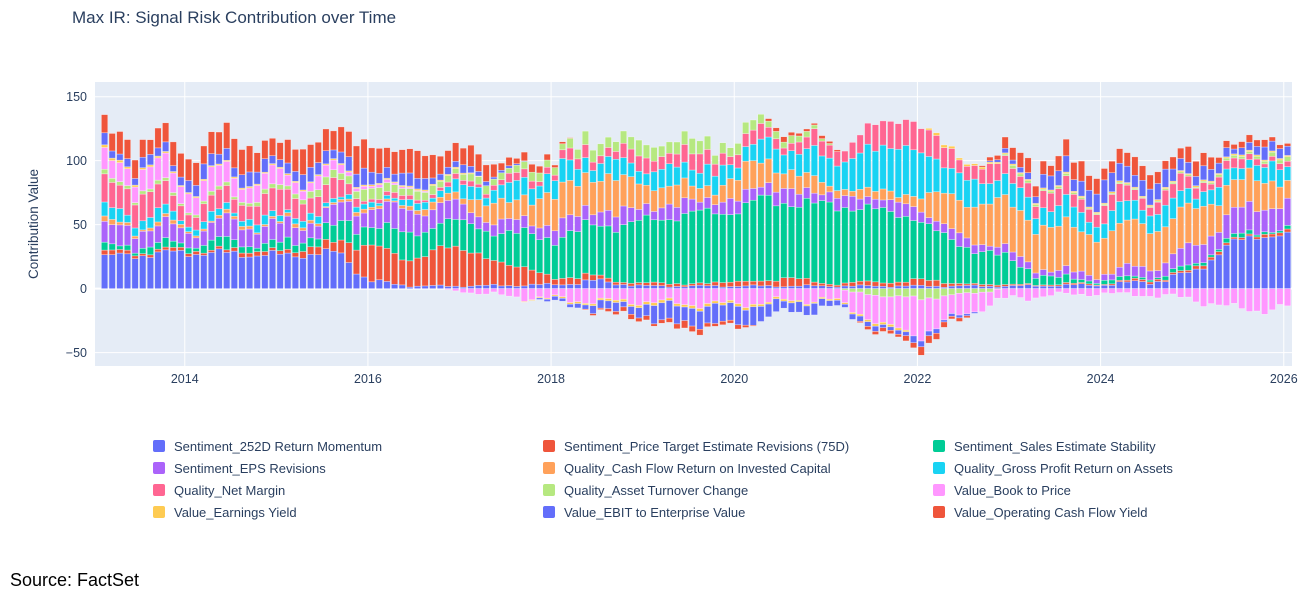 Image resolution: width=1315 pixels, height=597 pixels. I want to click on legend-label: Value_Operating Cash Flow Yield, so click(1051, 512).